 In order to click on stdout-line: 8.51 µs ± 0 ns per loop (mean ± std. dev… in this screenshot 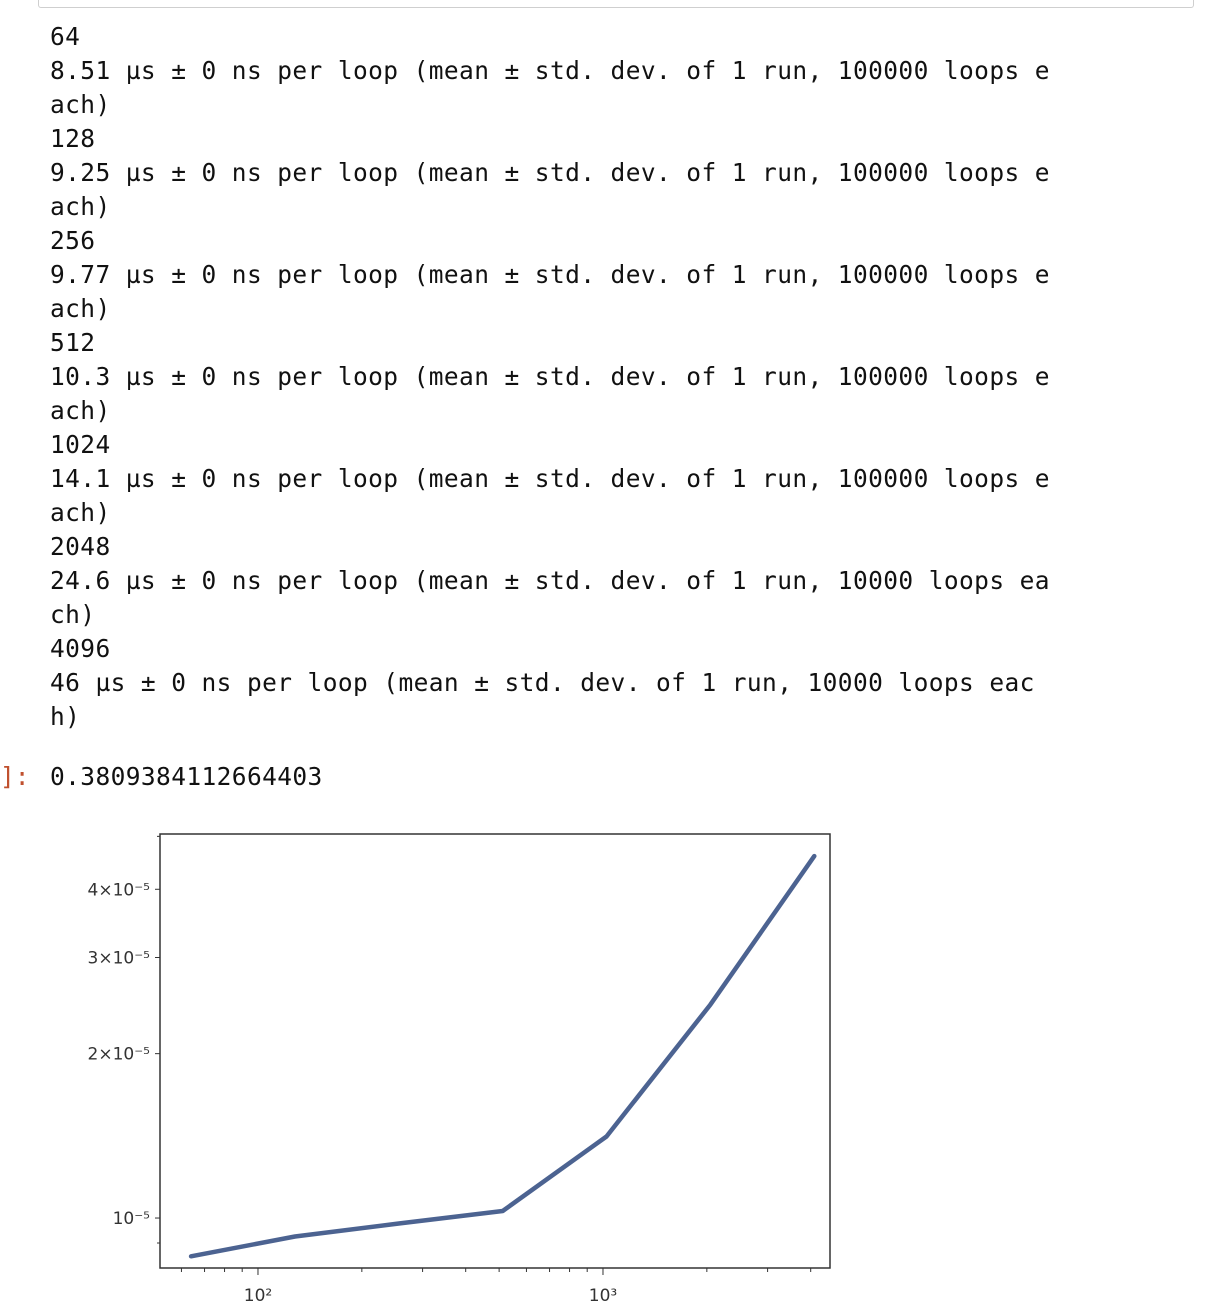, I will do `click(550, 70)`.